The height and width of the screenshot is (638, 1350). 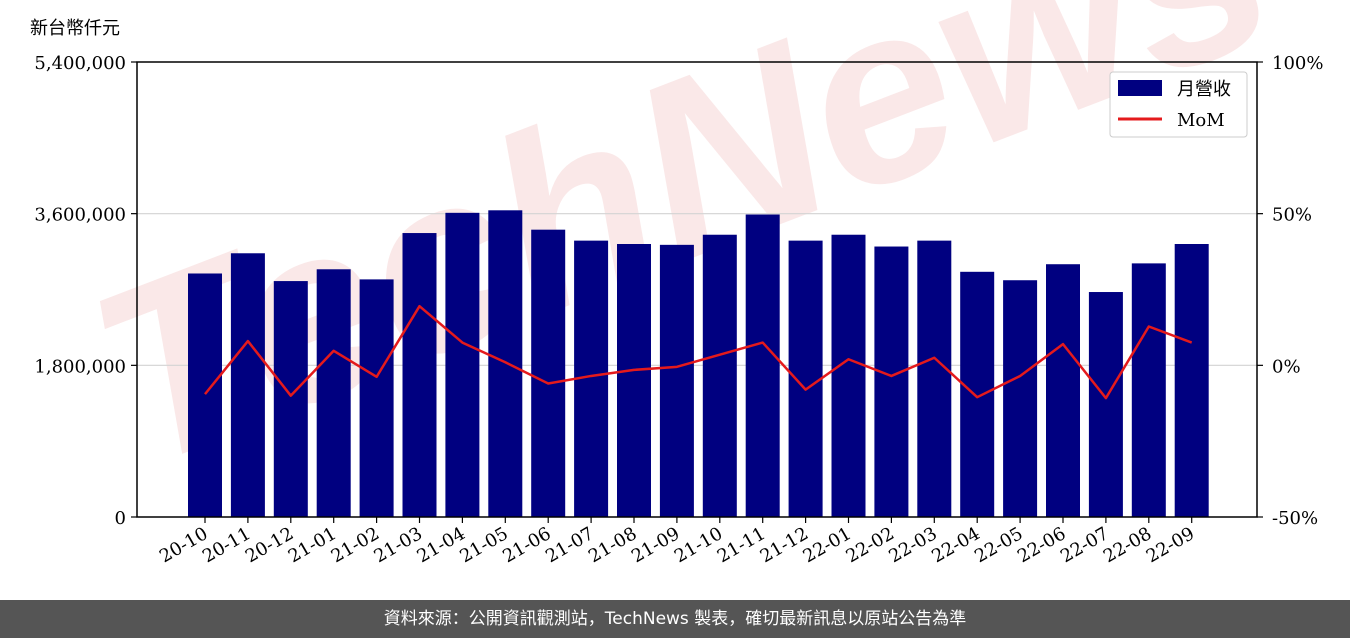 I want to click on x-tick-label: 22-01, so click(x=827, y=545).